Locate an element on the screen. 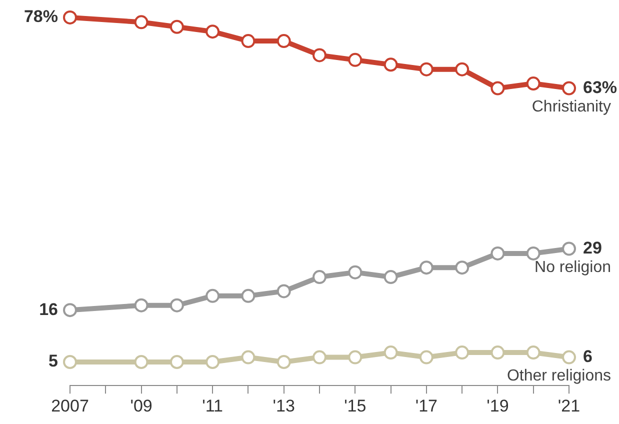 This screenshot has width=619, height=424. data-label: 16 is located at coordinates (48, 309).